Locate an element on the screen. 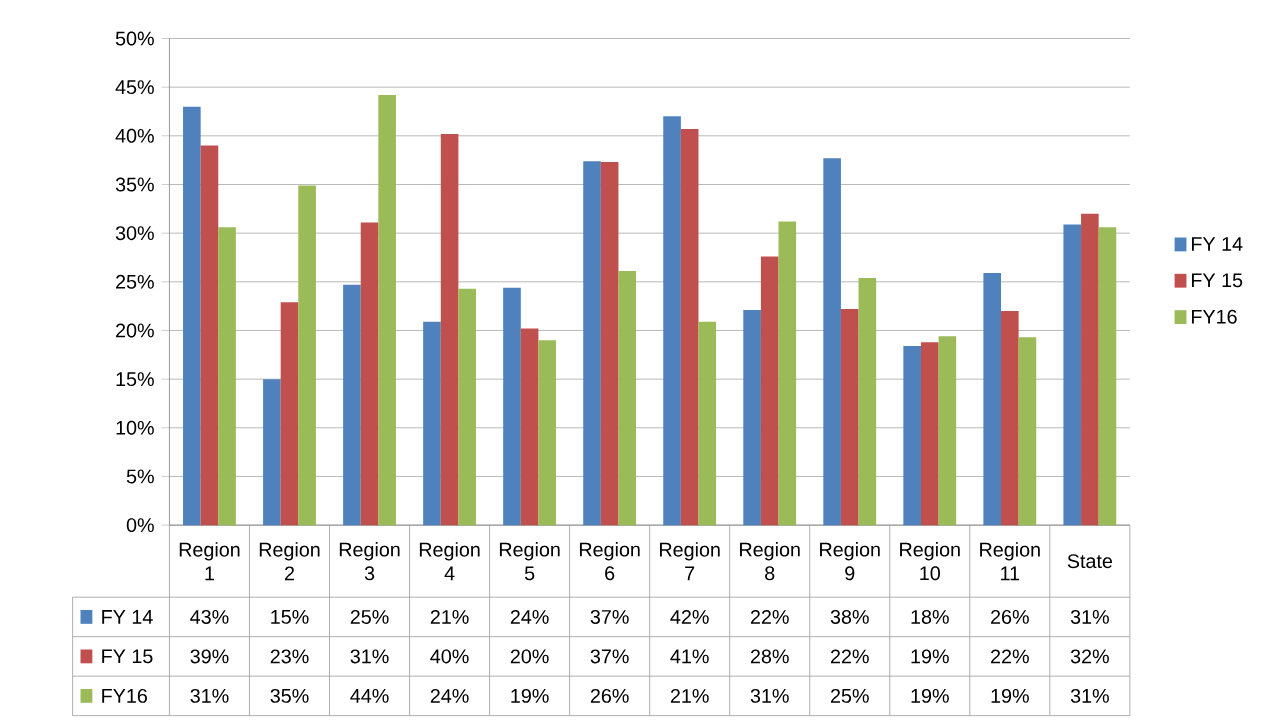  x-tick-label: Region 8 is located at coordinates (770, 561).